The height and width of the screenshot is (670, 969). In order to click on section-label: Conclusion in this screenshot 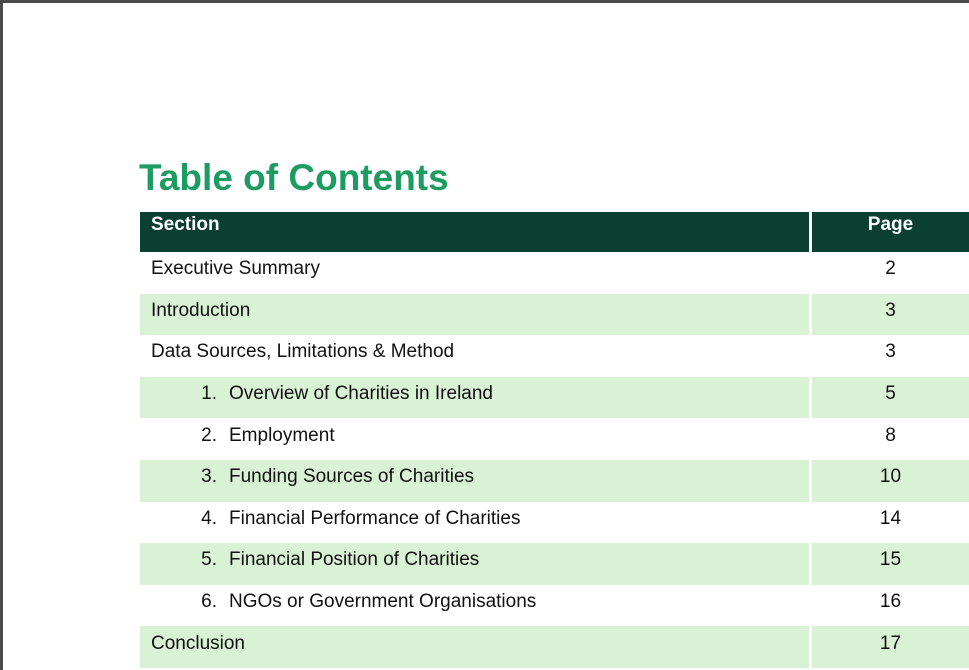, I will do `click(198, 643)`.